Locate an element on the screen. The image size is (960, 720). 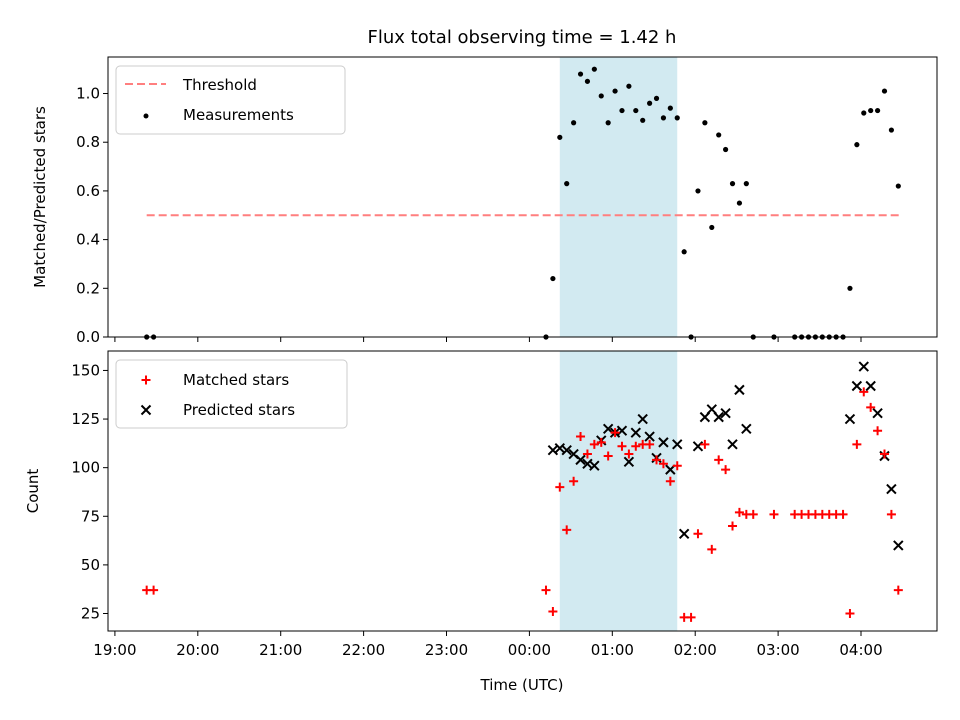
bottom-y-tick-label: 100 is located at coordinates (85, 468).